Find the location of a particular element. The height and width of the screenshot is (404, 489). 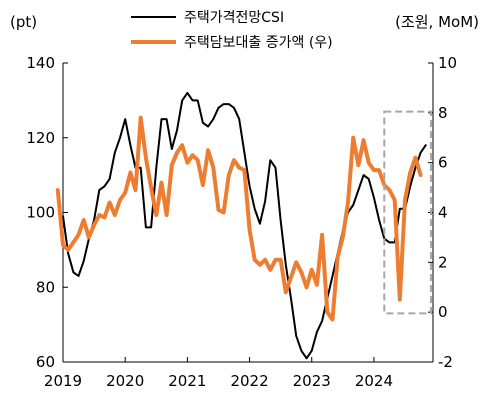

legend-label-mortgage: 주택담보대출 증가액 (우) is located at coordinates (258, 43).